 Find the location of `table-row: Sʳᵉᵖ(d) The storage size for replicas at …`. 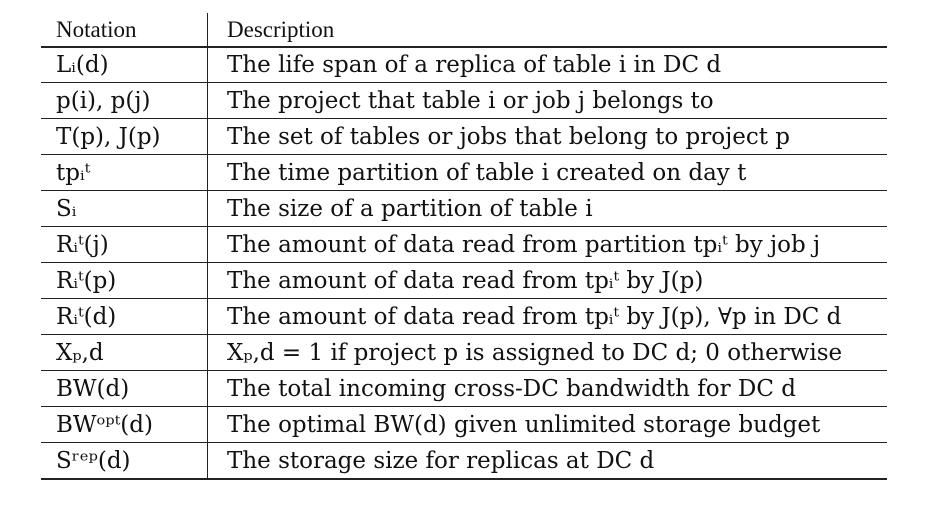

table-row: Sʳᵉᵖ(d) The storage size for replicas at … is located at coordinates (464, 461).